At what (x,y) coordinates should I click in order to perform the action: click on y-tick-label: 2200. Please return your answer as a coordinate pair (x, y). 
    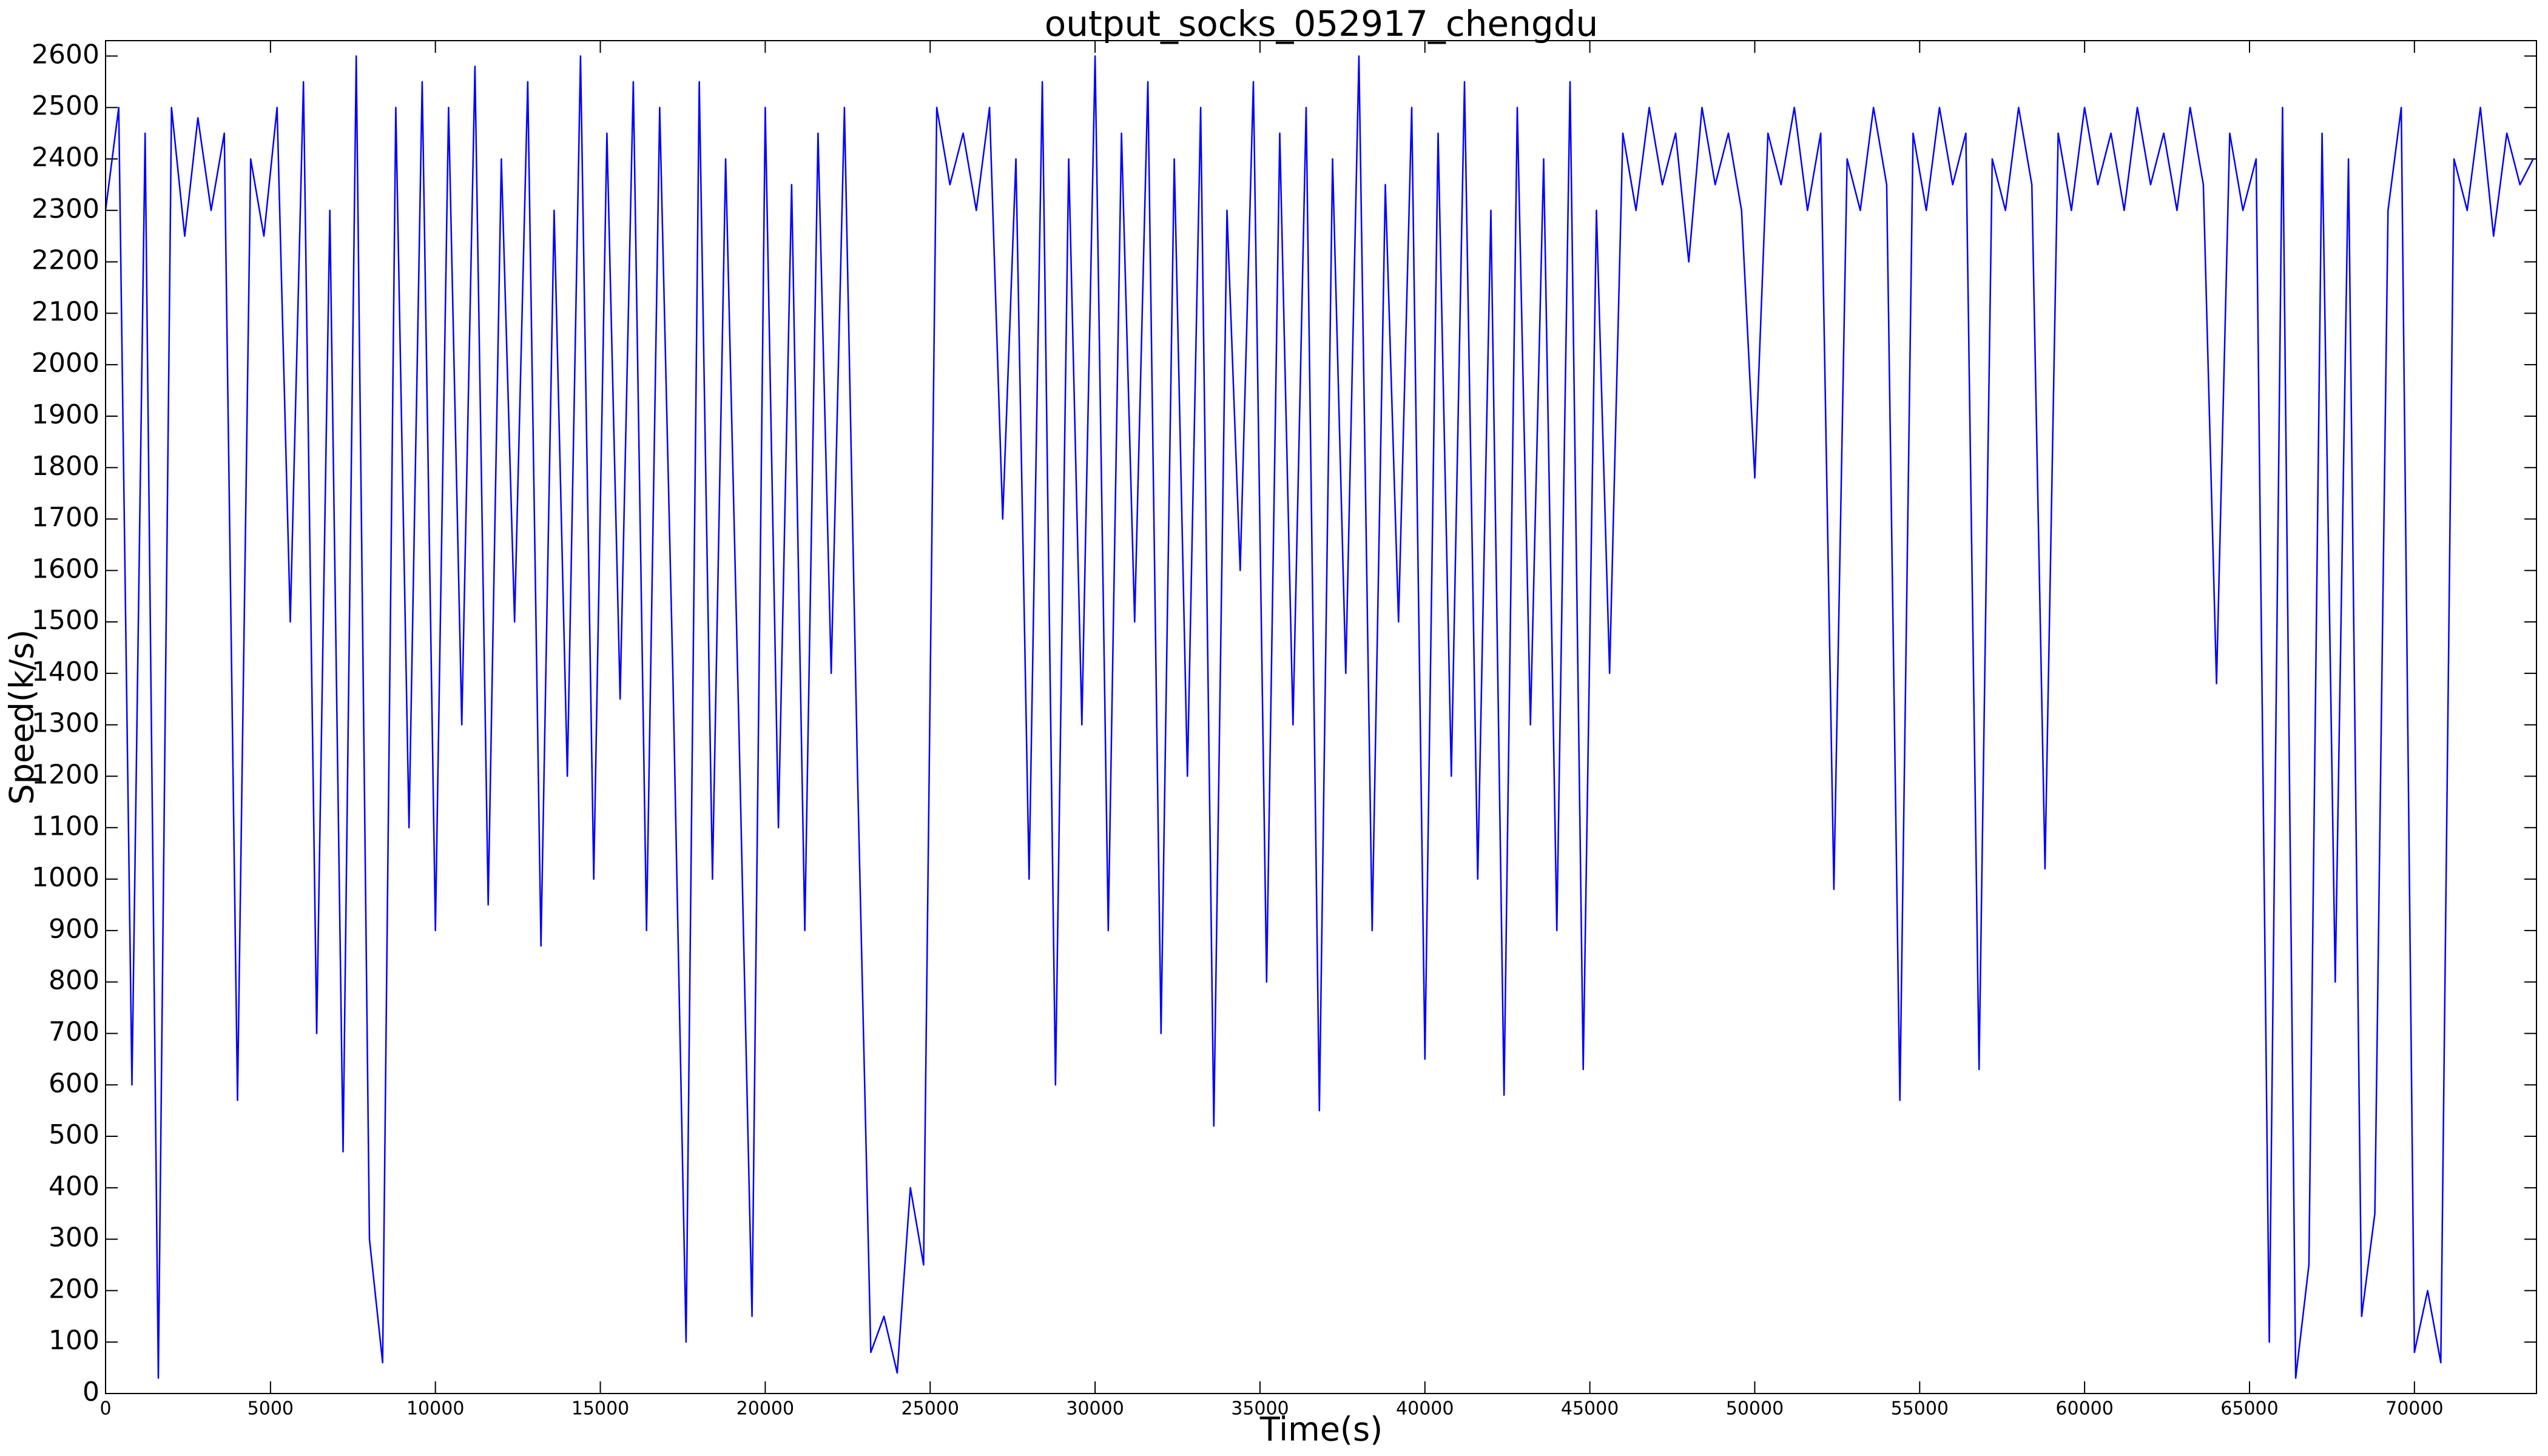
    Looking at the image, I should click on (65, 260).